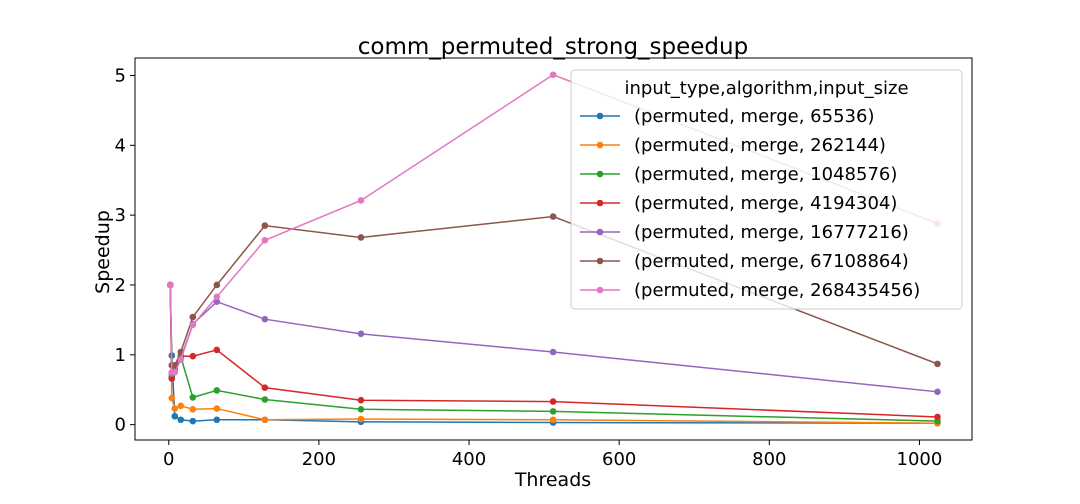 This screenshot has height=504, width=1080. I want to click on y-tick-label: 4, so click(120, 145).